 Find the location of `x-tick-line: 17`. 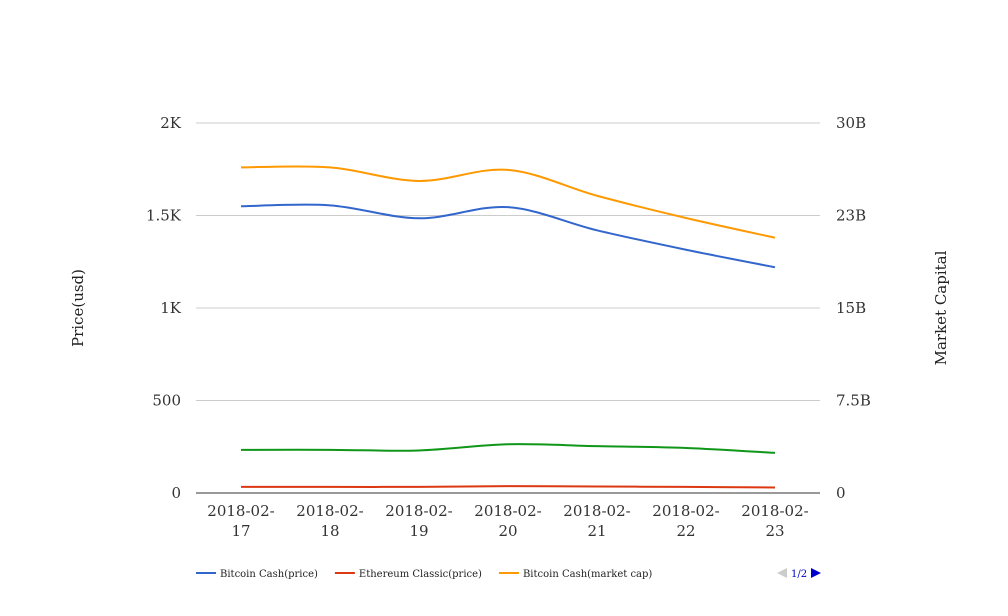

x-tick-line: 17 is located at coordinates (240, 531).